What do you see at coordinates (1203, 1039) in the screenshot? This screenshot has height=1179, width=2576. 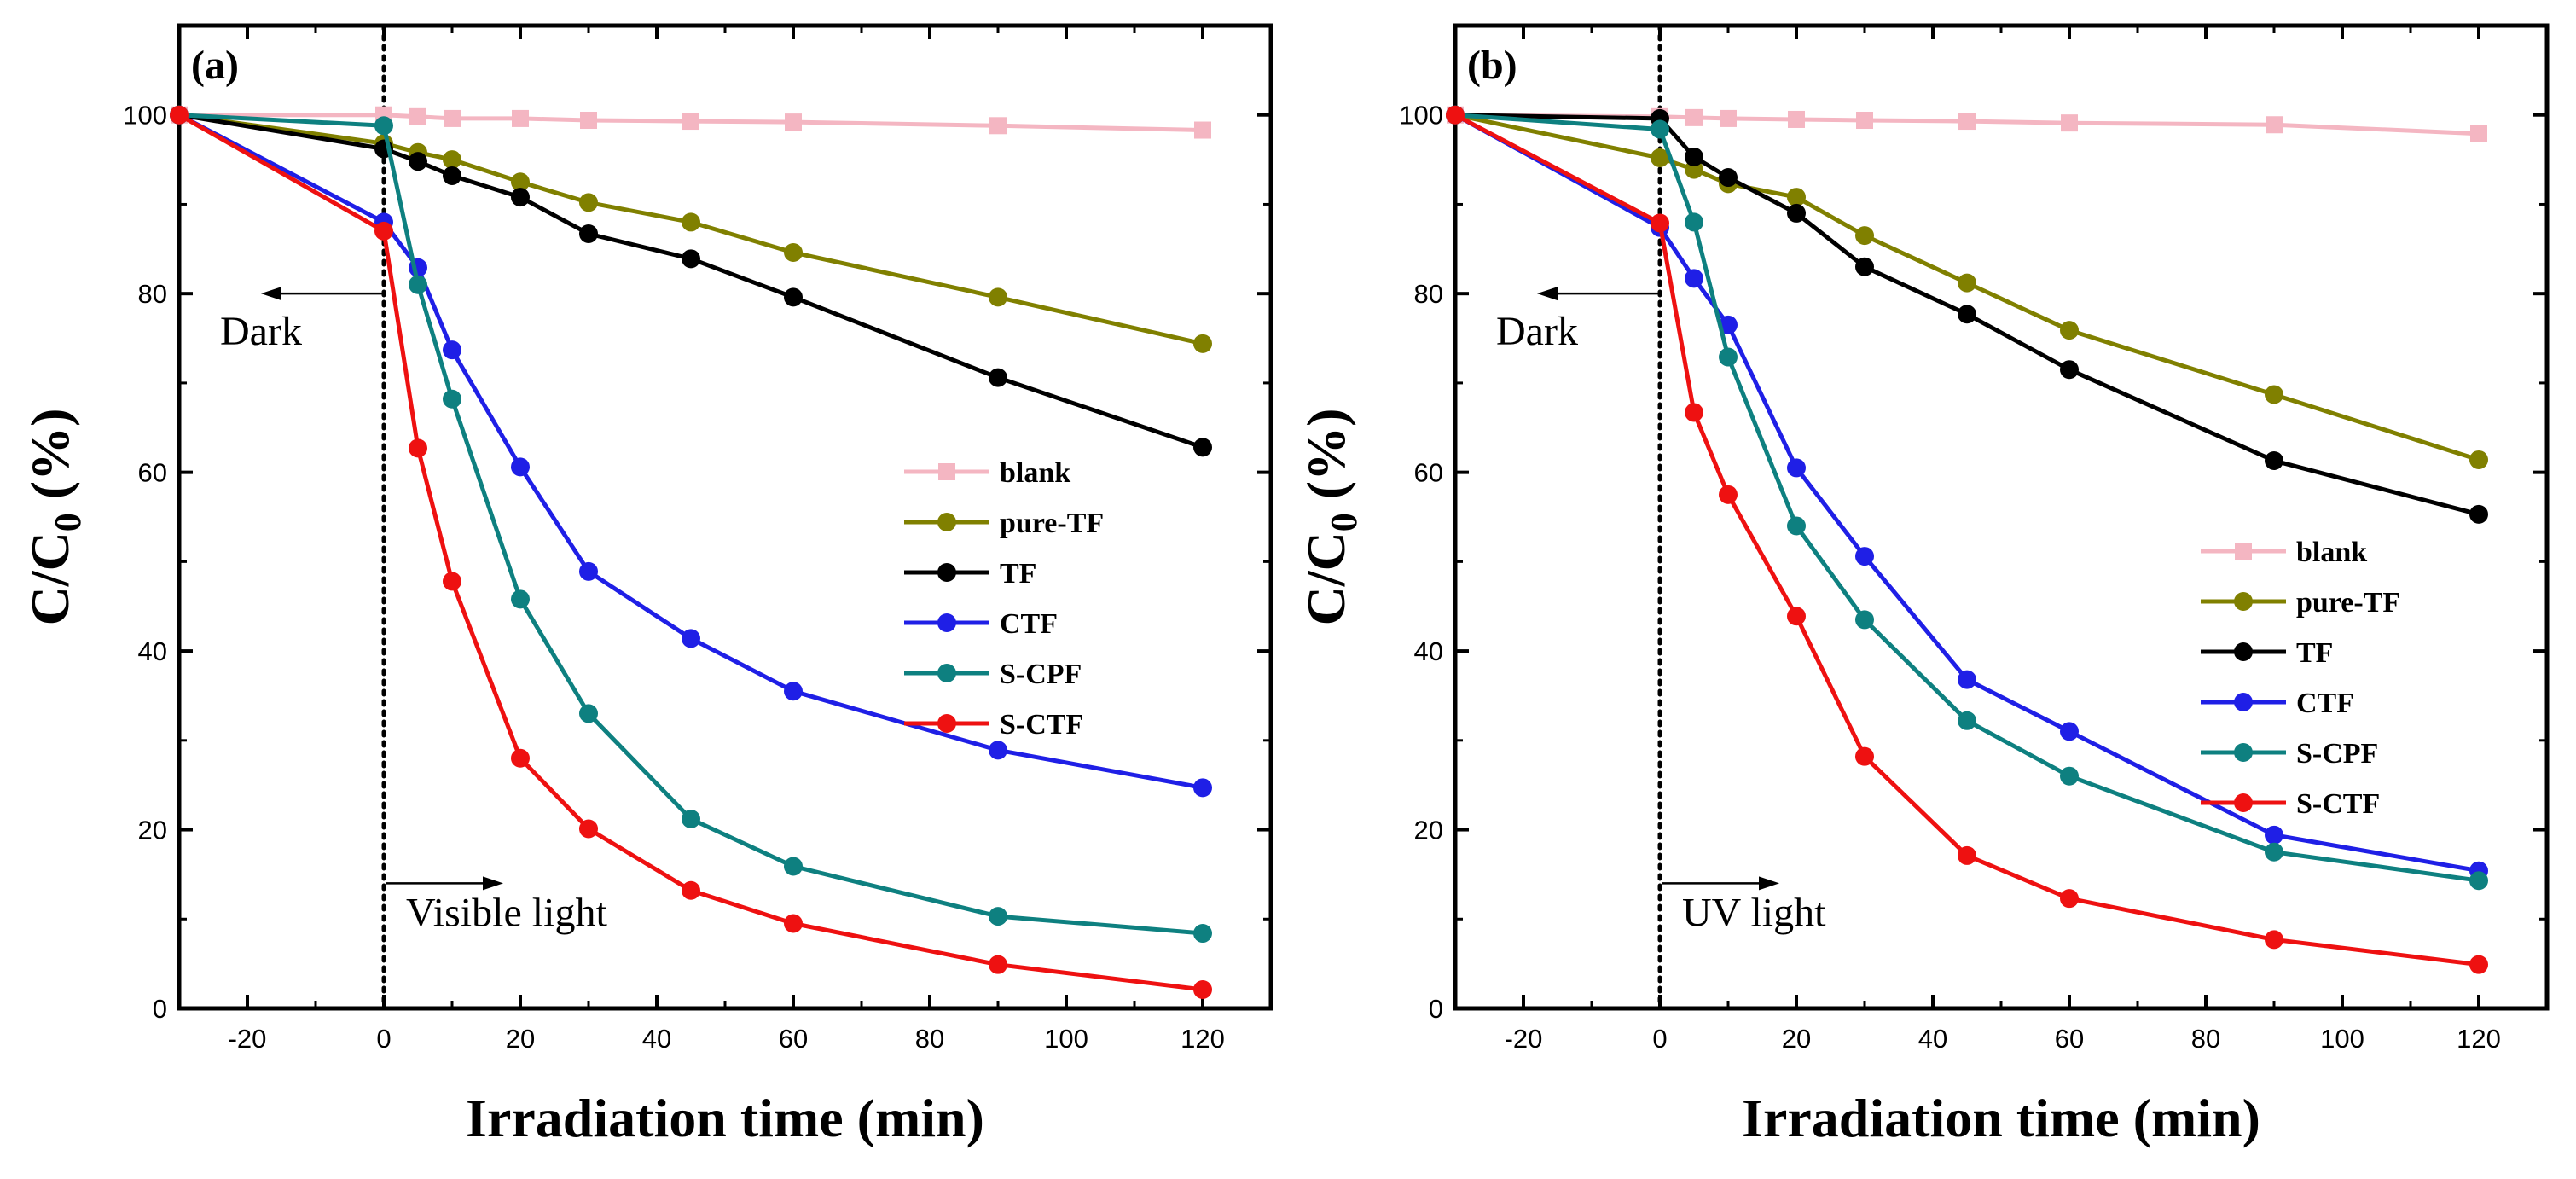 I see `panel-a-x-tick-label: 120` at bounding box center [1203, 1039].